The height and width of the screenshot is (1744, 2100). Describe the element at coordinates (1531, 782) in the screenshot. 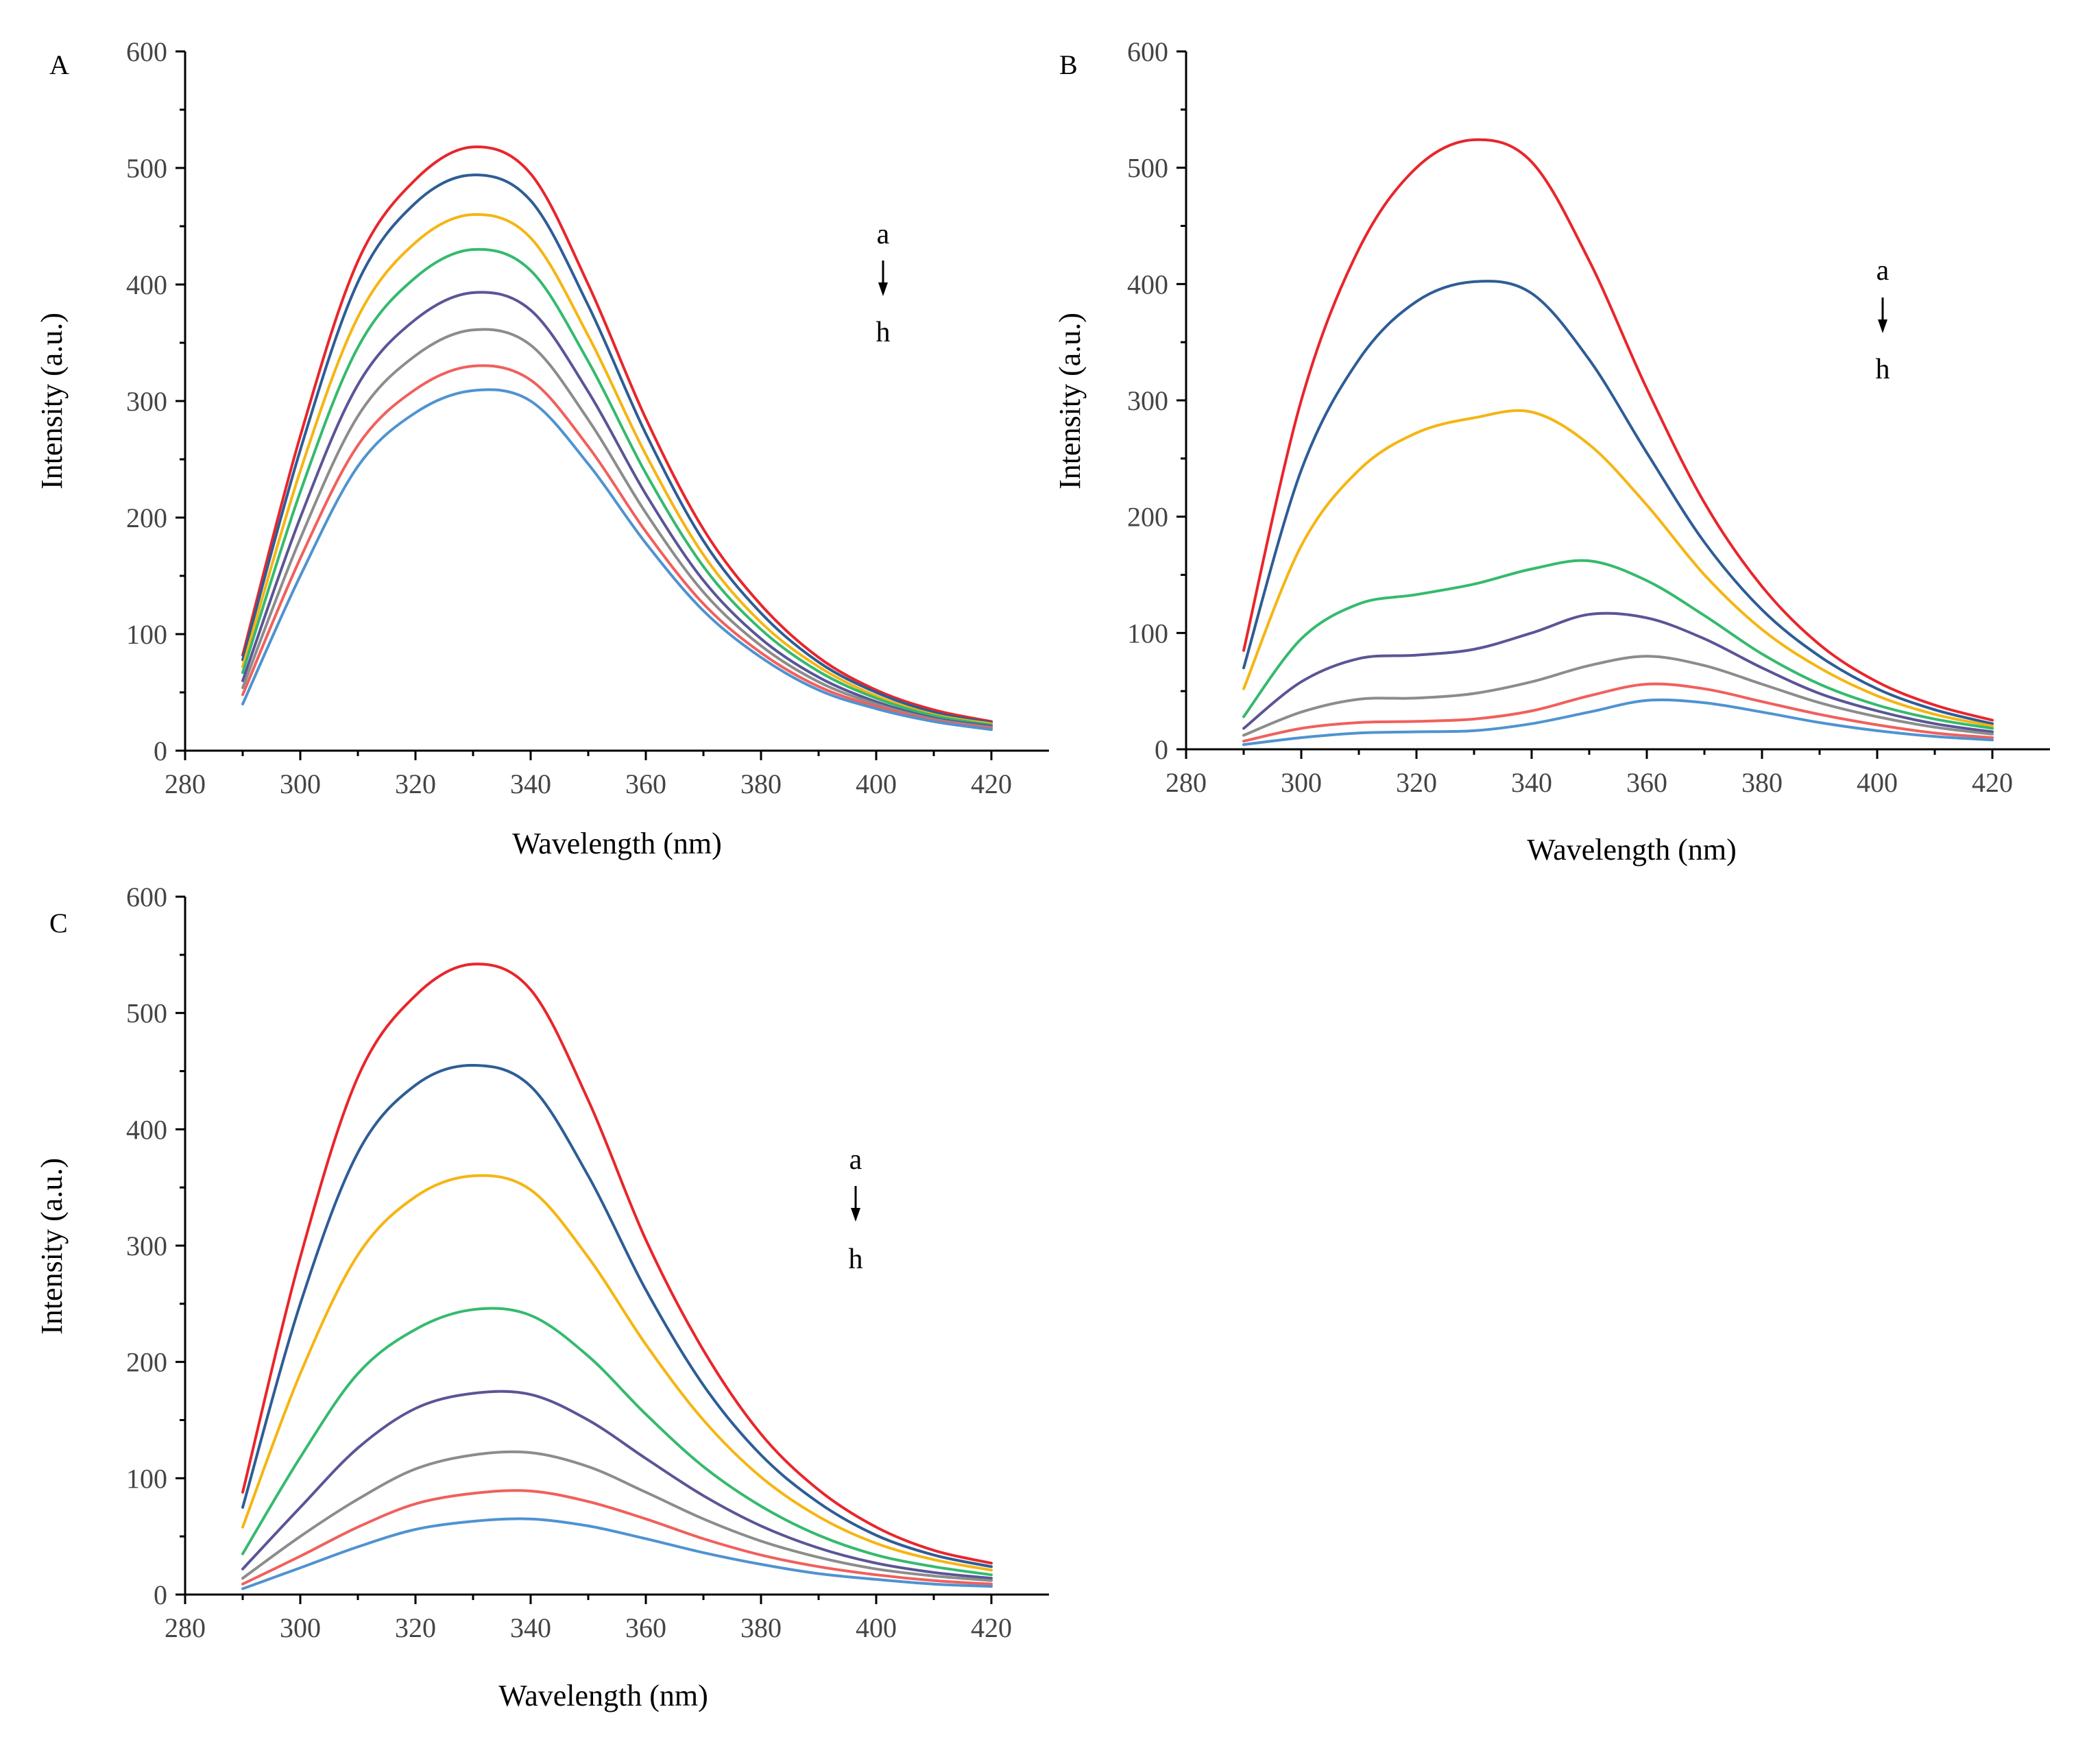

I see `panel-b-x-tick-label-3: 340` at that location.